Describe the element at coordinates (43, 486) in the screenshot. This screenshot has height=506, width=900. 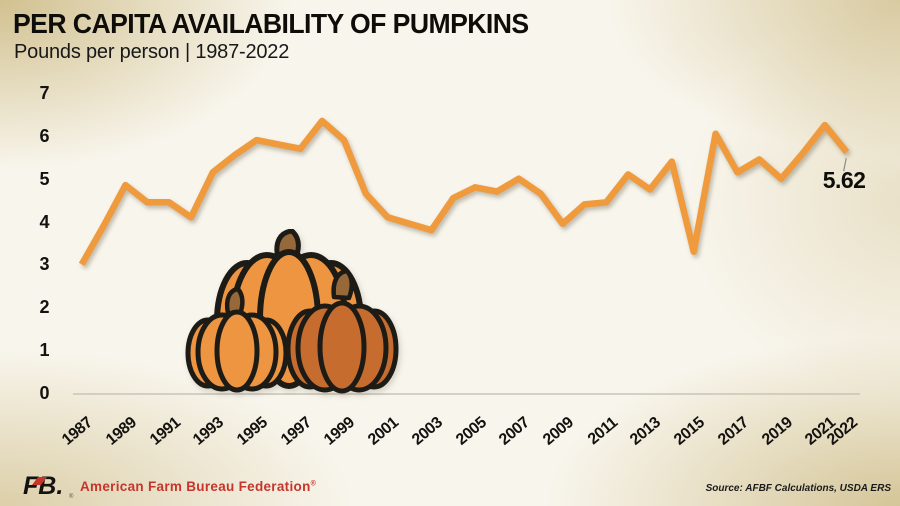
I see `afbf-logo-text: FB.` at that location.